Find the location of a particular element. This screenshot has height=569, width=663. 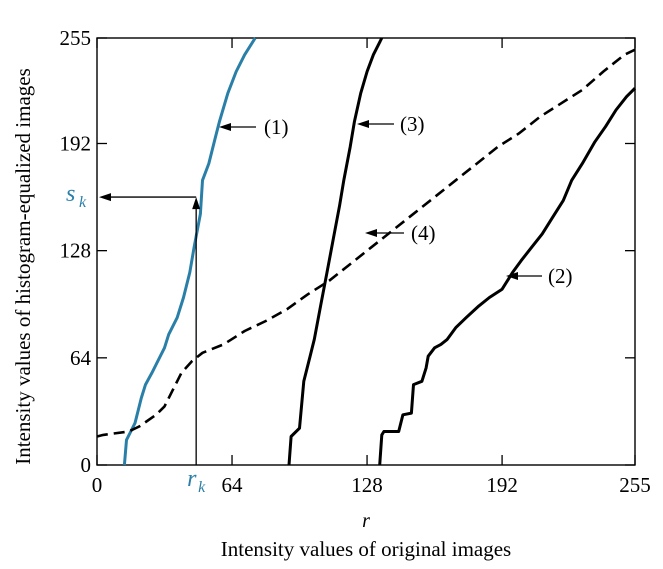

series-label-3: (3) is located at coordinates (412, 124).